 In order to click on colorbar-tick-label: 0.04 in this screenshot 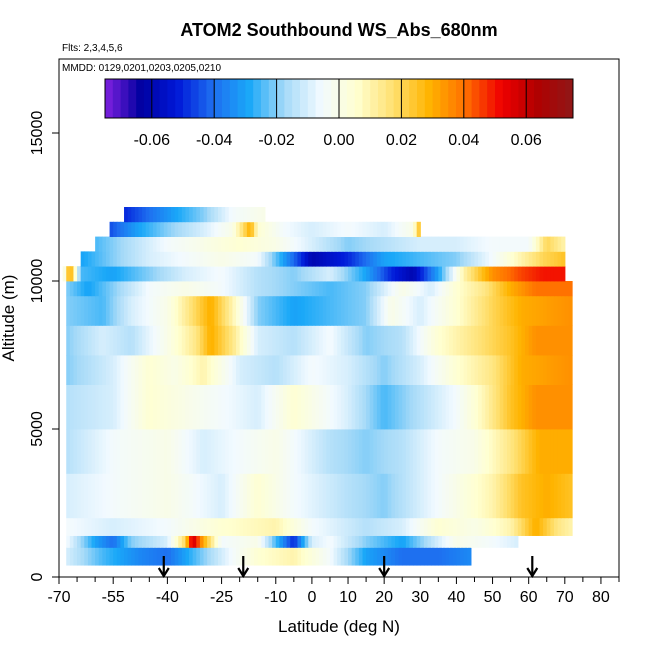, I will do `click(463, 140)`.